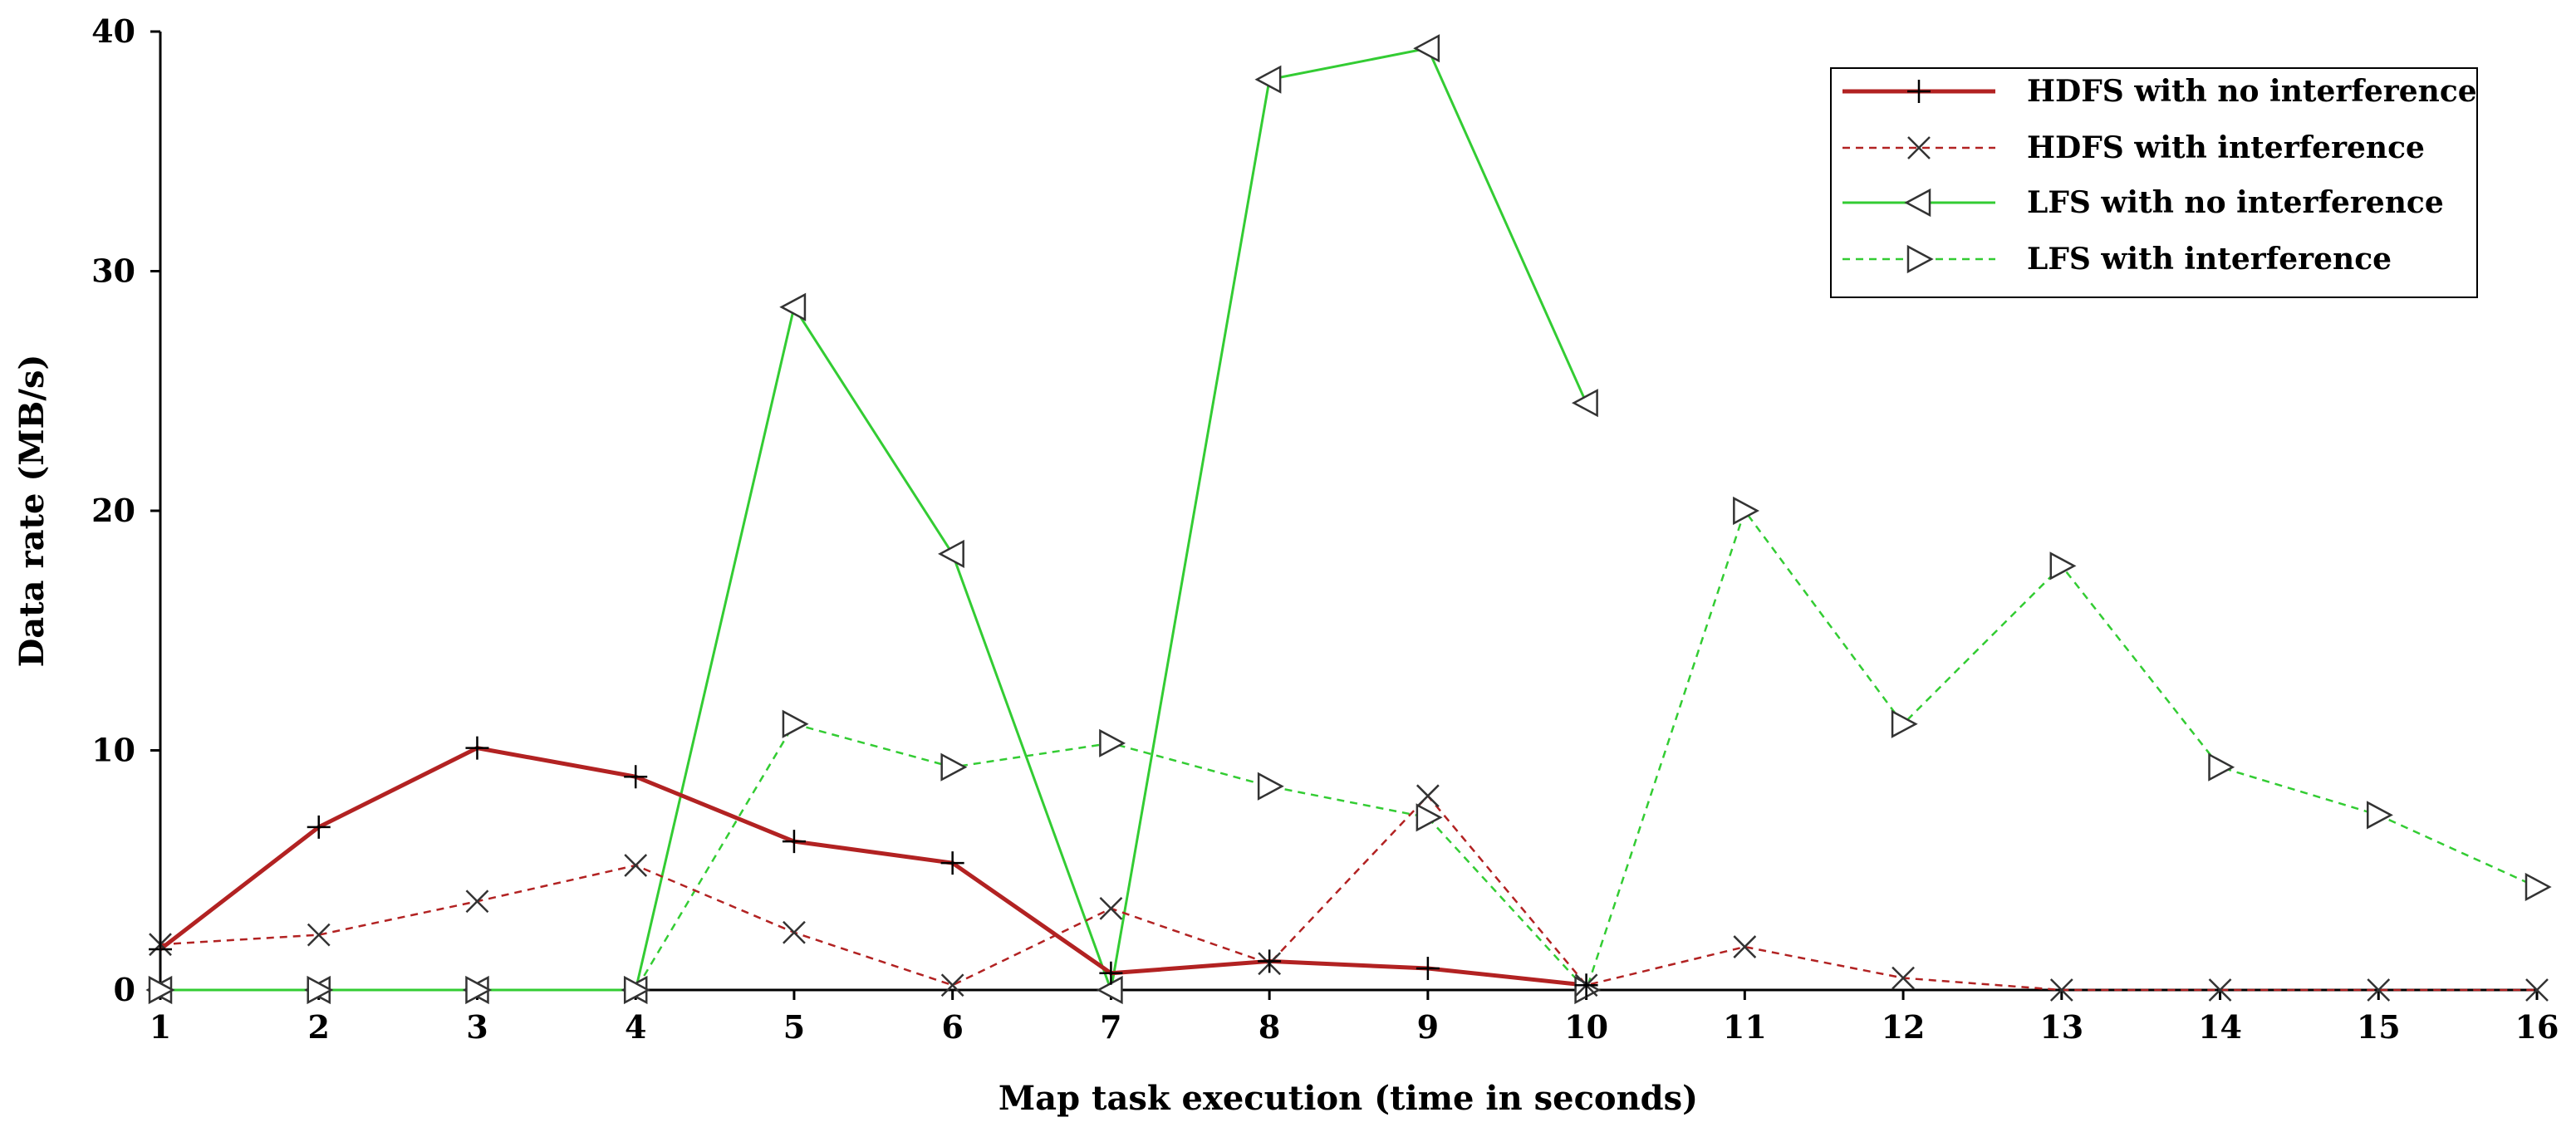 The image size is (2576, 1132). Describe the element at coordinates (1745, 1027) in the screenshot. I see `x-tick-label: 11` at that location.